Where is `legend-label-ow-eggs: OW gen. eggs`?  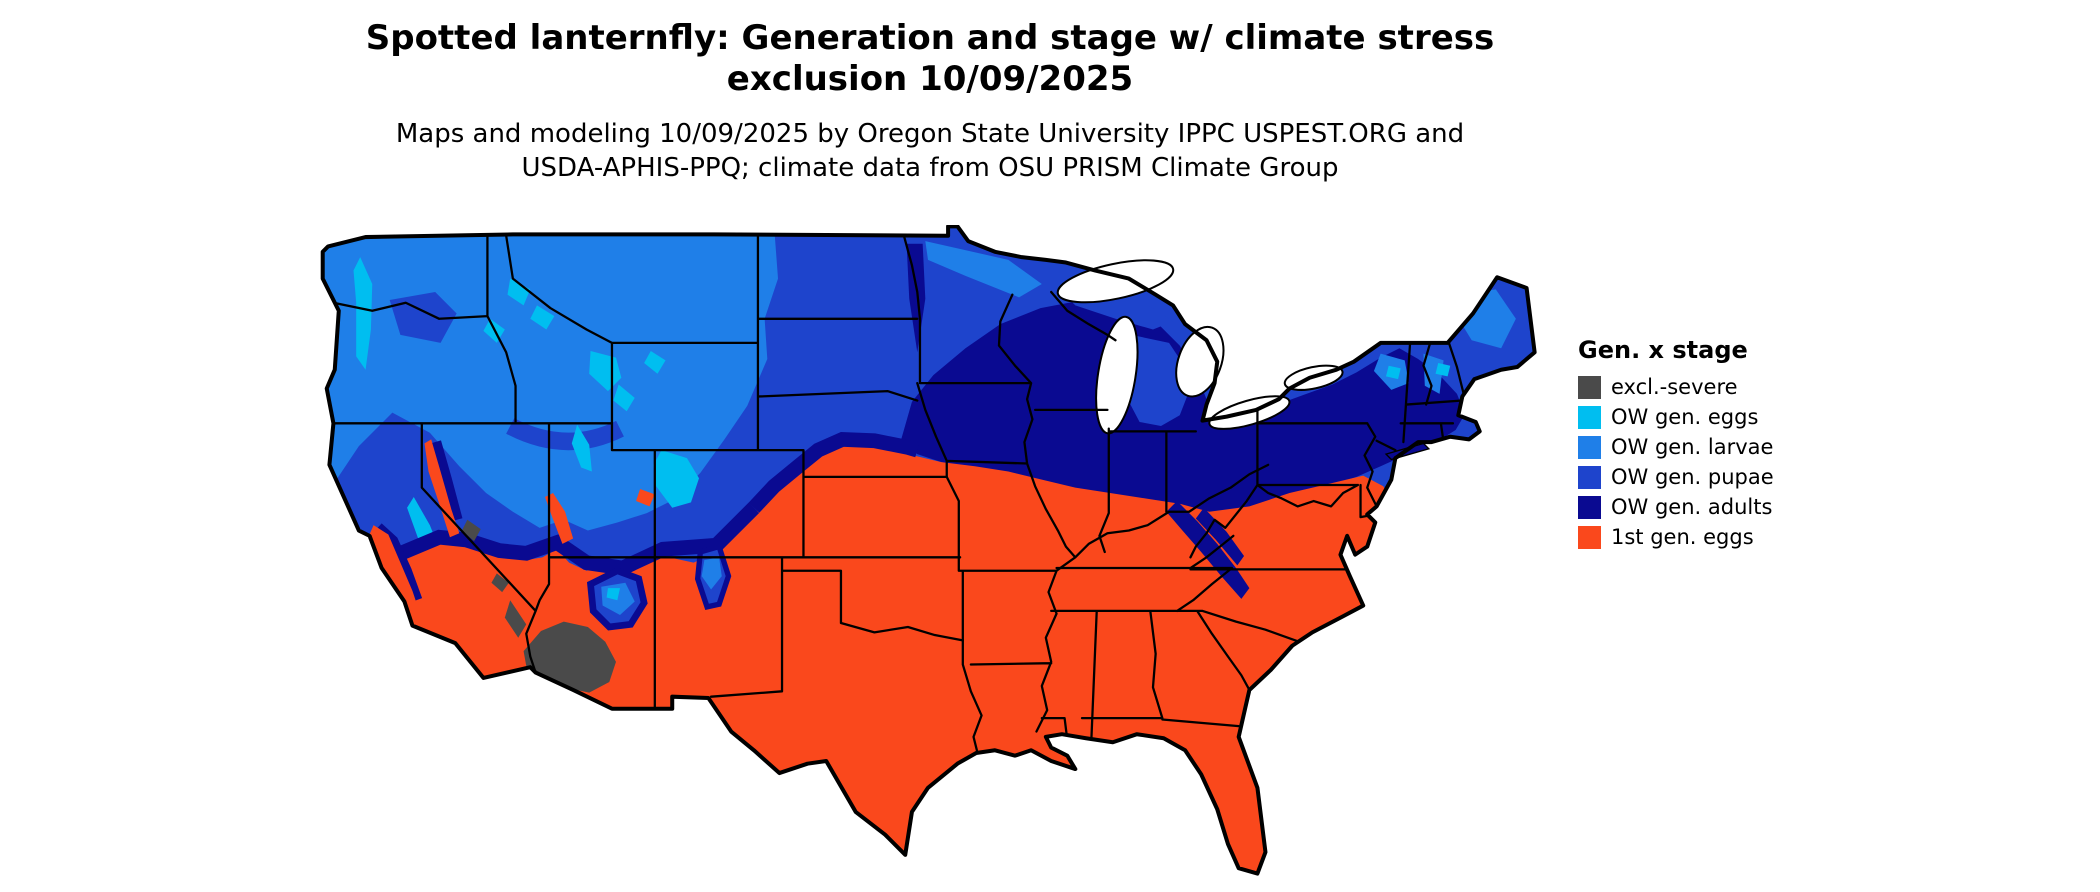 legend-label-ow-eggs: OW gen. eggs is located at coordinates (1685, 417).